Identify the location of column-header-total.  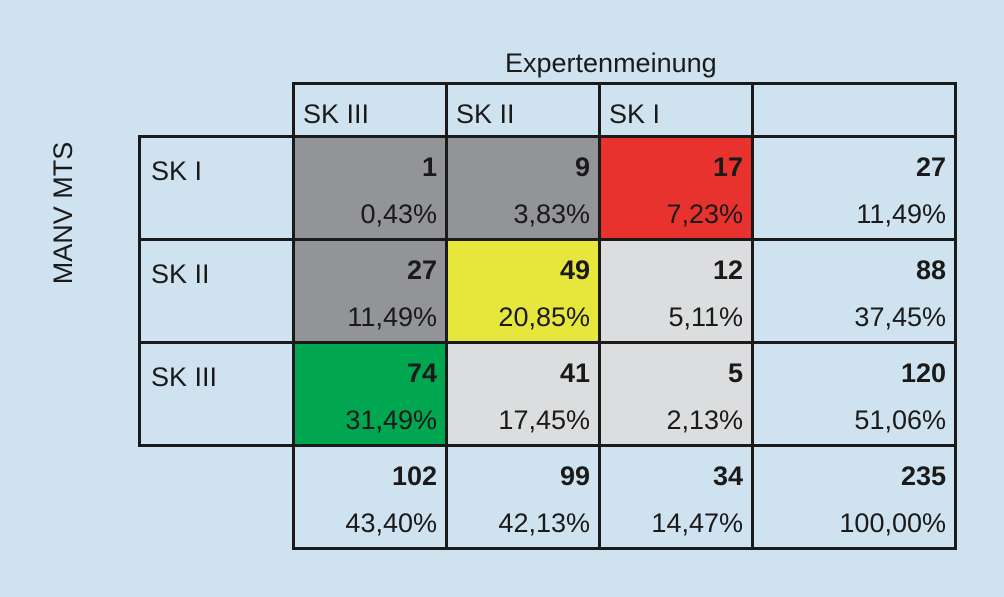
(854, 110).